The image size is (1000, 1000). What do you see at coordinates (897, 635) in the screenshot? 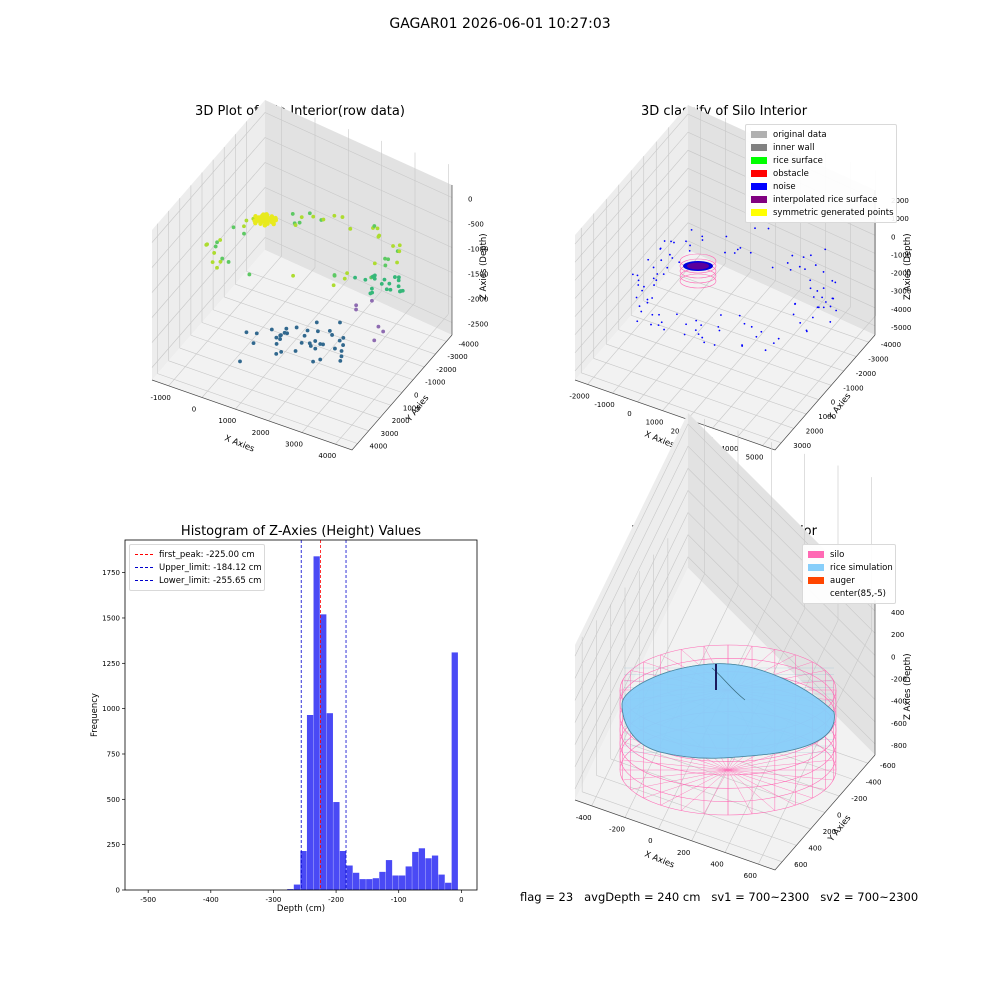
I see `p4-ztick: 200` at bounding box center [897, 635].